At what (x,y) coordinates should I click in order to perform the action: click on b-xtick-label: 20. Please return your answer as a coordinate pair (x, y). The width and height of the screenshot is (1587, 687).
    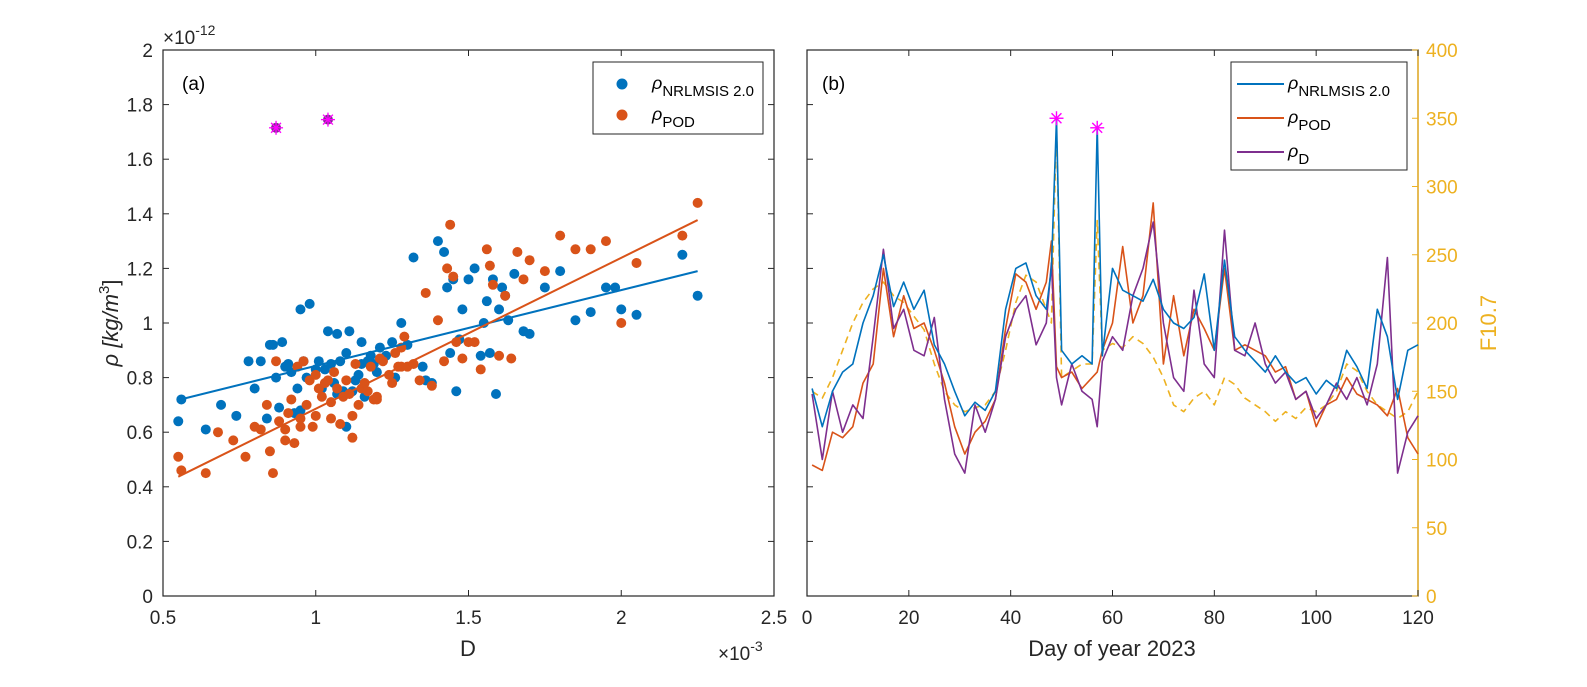
    Looking at the image, I should click on (908, 618).